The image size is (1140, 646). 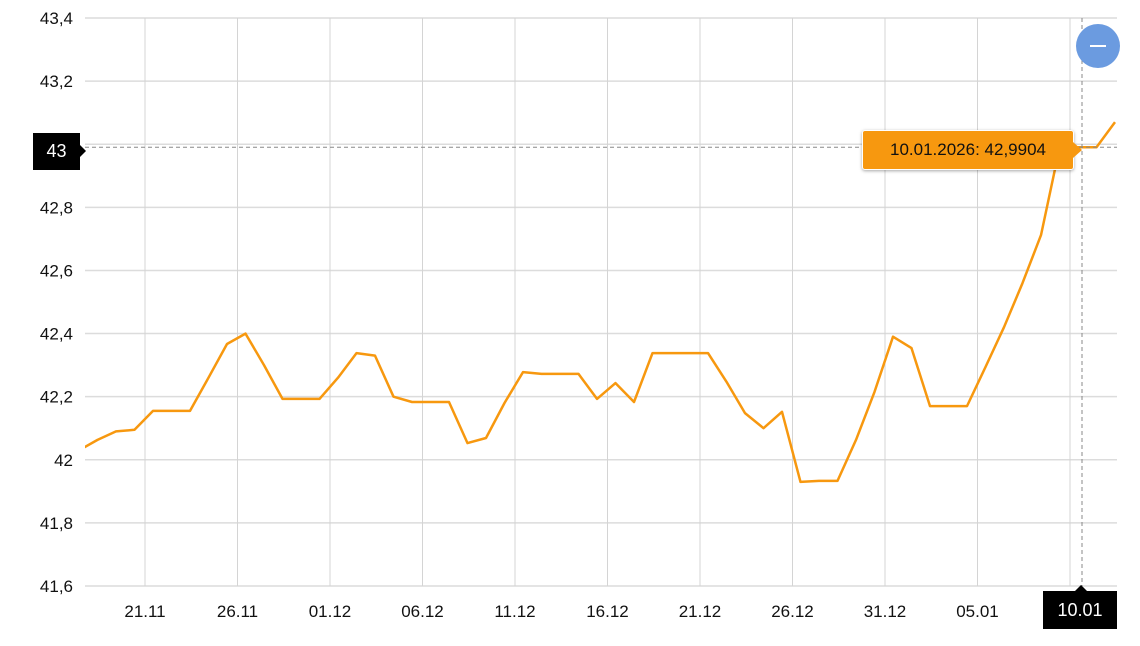 I want to click on y-tick-label: 42,8, so click(x=56, y=207).